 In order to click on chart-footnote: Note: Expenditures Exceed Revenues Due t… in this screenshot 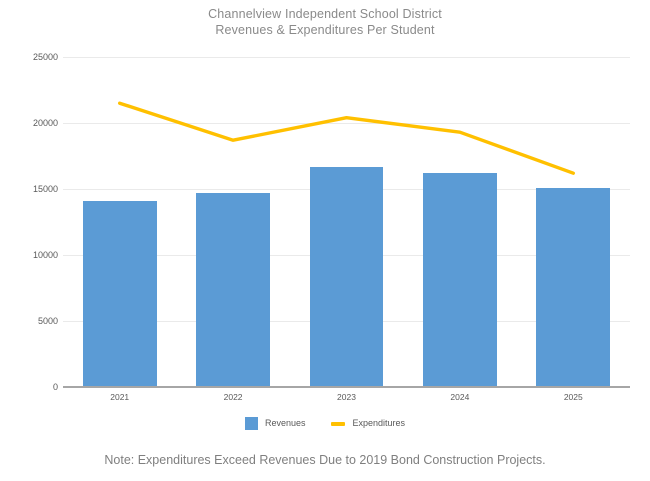, I will do `click(325, 460)`.